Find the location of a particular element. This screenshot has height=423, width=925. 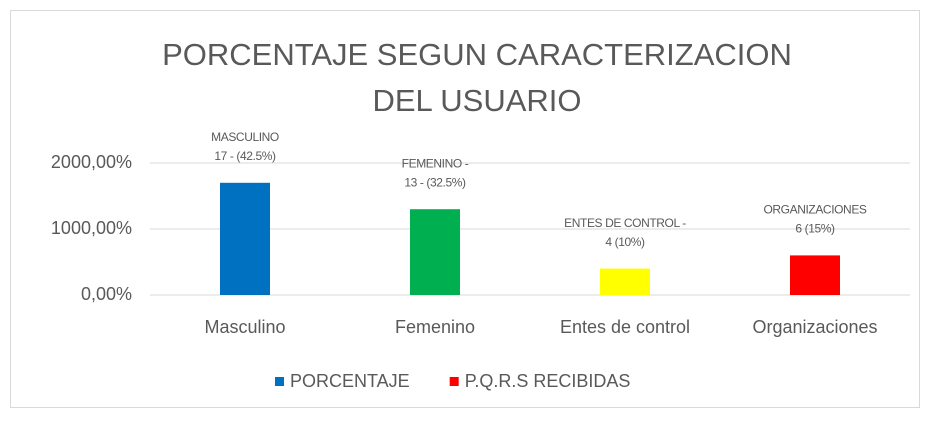

data-label: ORGANIZACIONES is located at coordinates (814, 210).